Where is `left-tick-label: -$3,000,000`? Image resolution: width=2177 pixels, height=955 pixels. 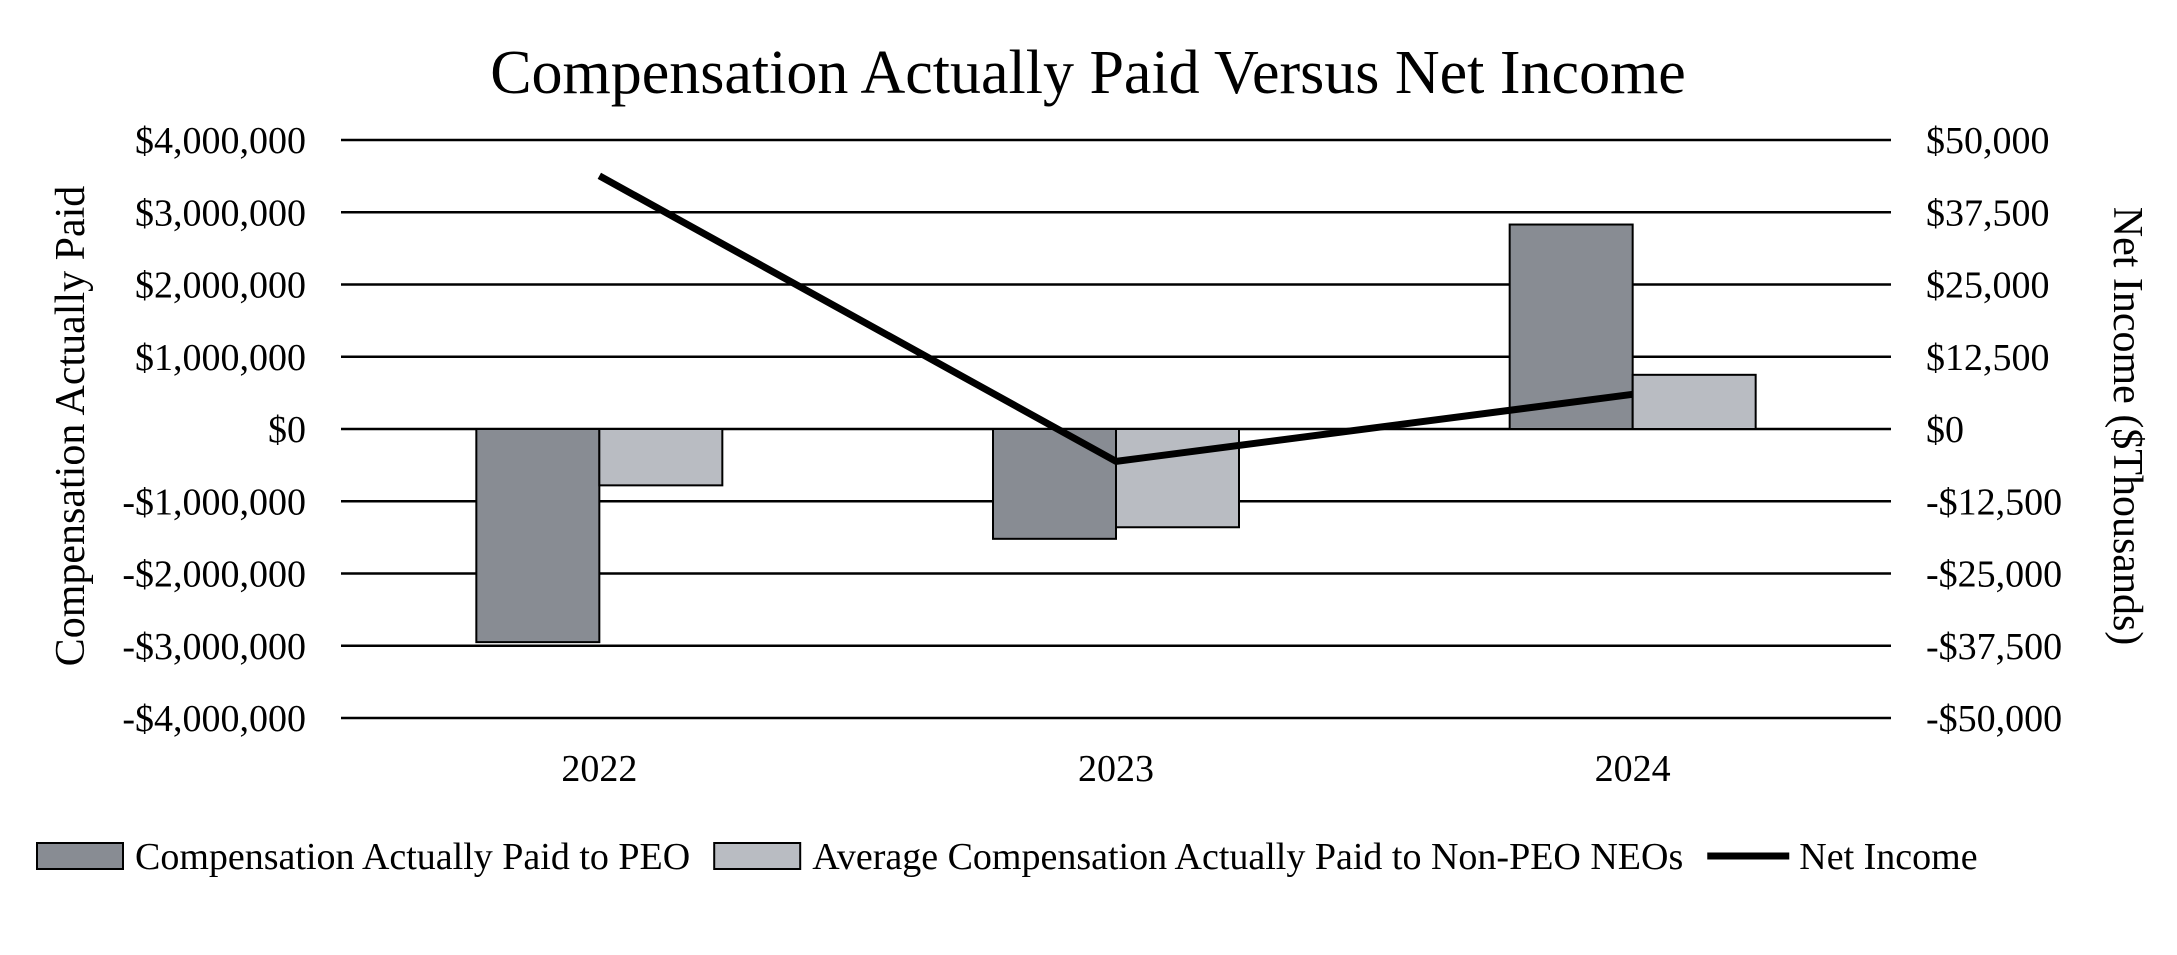
left-tick-label: -$3,000,000 is located at coordinates (214, 647).